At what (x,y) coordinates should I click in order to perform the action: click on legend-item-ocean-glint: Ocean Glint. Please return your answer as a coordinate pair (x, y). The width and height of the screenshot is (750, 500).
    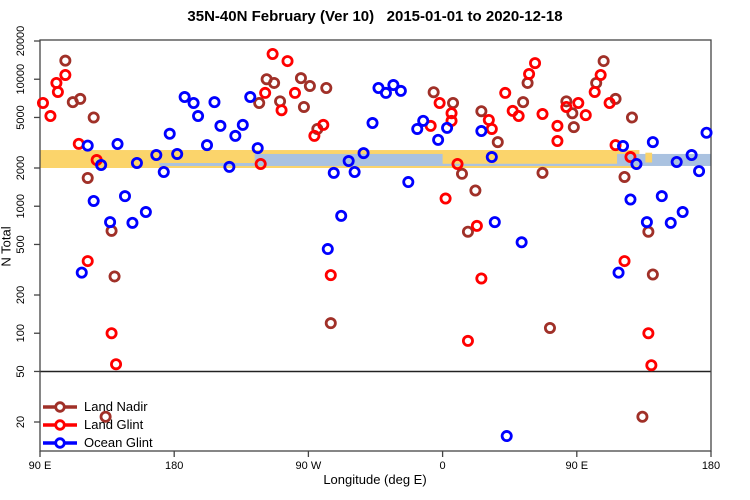
    Looking at the image, I should click on (97, 443).